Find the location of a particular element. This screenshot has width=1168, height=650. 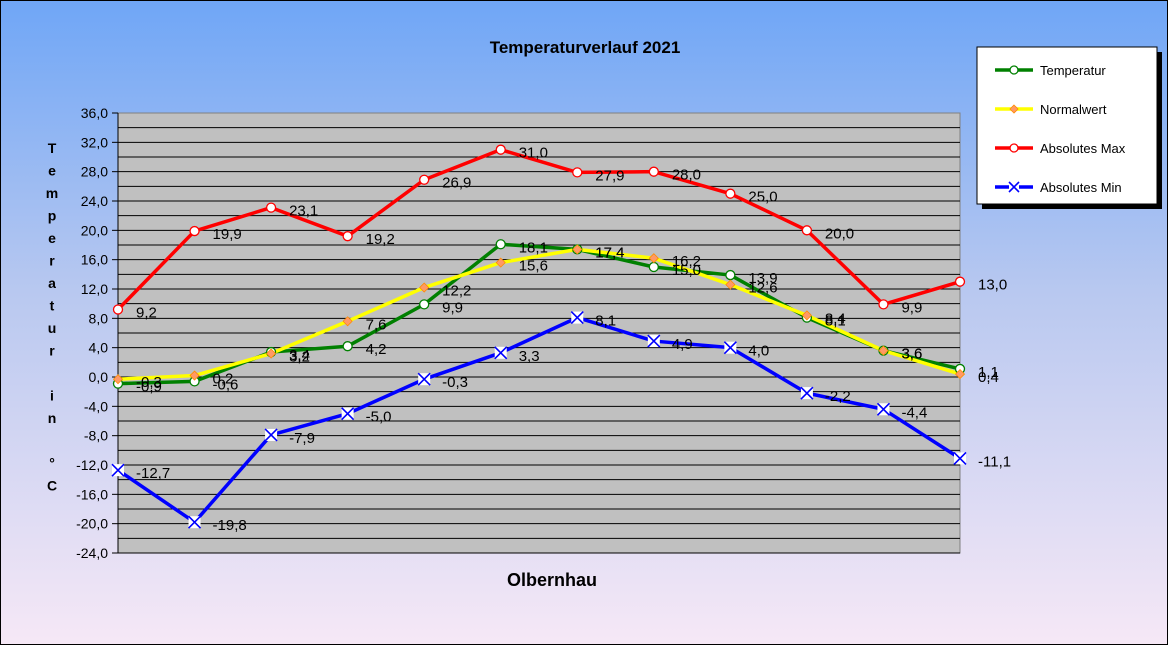

data-label: 13,0 is located at coordinates (992, 285).